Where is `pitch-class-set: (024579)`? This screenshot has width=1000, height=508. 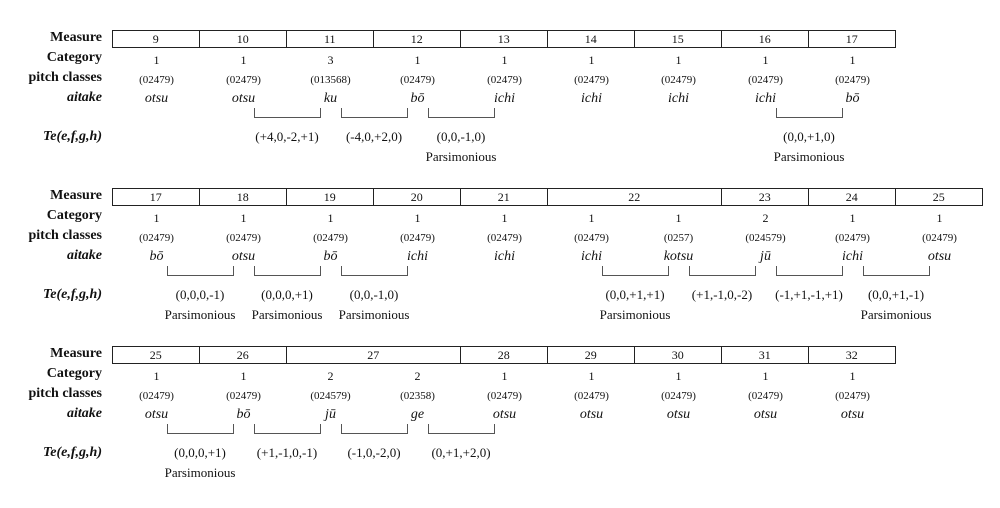 pitch-class-set: (024579) is located at coordinates (330, 396).